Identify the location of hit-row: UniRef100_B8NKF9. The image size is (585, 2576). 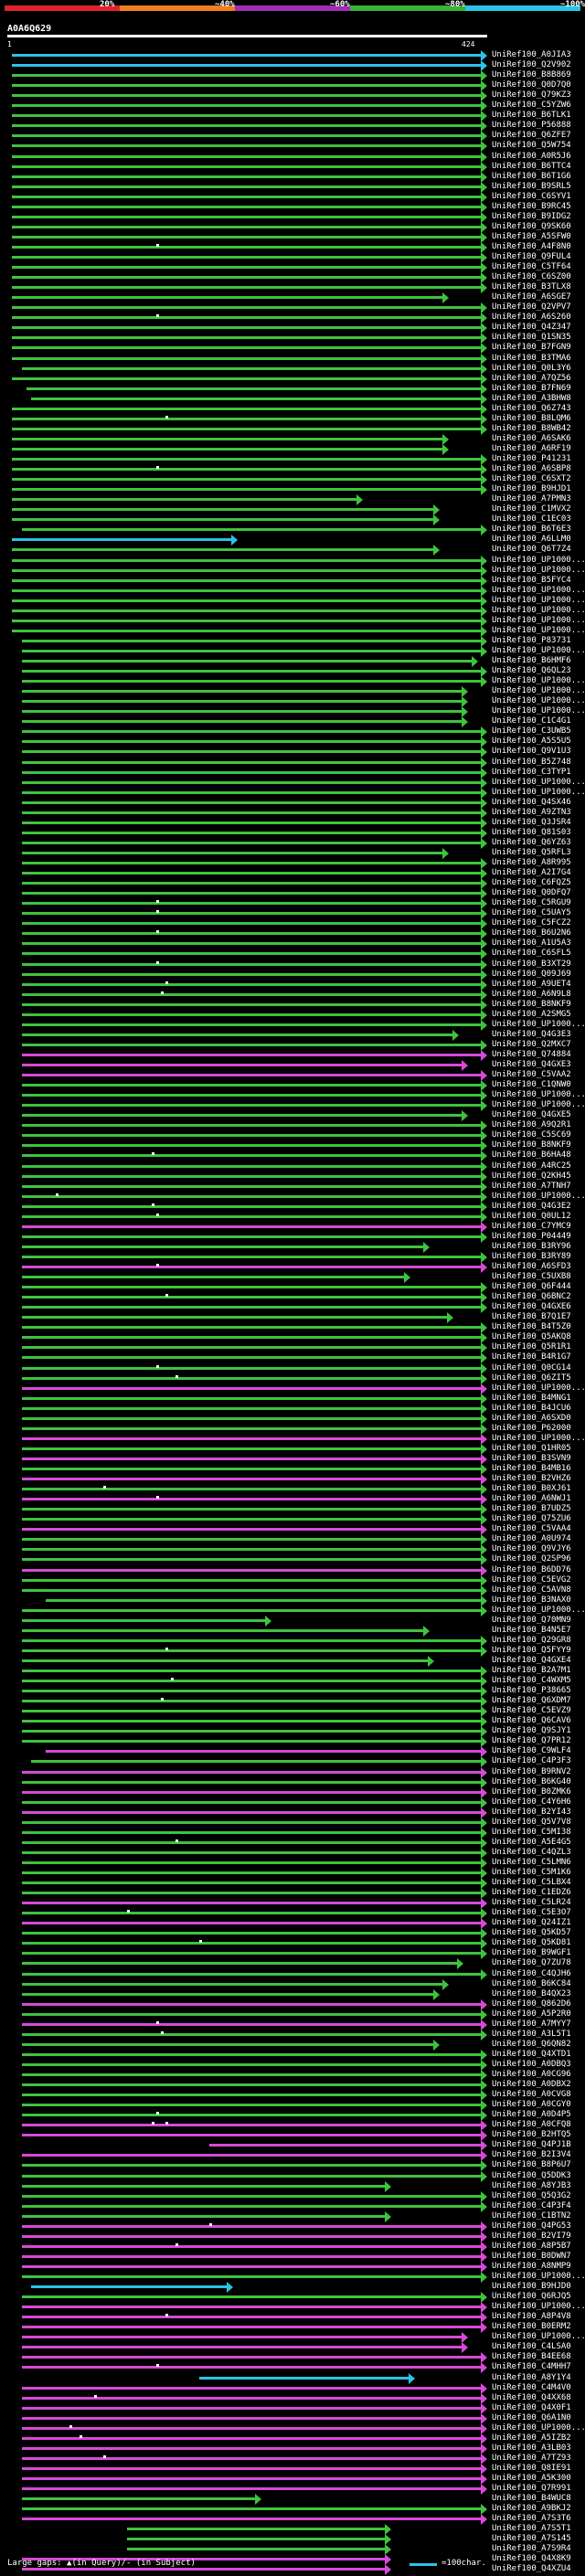
(293, 1146).